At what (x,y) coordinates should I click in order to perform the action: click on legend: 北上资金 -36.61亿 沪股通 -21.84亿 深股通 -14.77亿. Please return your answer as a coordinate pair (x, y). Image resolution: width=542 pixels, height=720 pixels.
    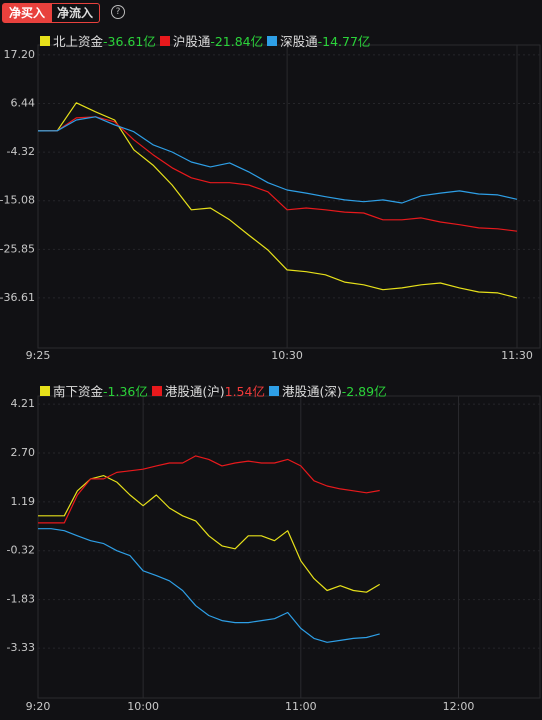
    Looking at the image, I should click on (207, 40).